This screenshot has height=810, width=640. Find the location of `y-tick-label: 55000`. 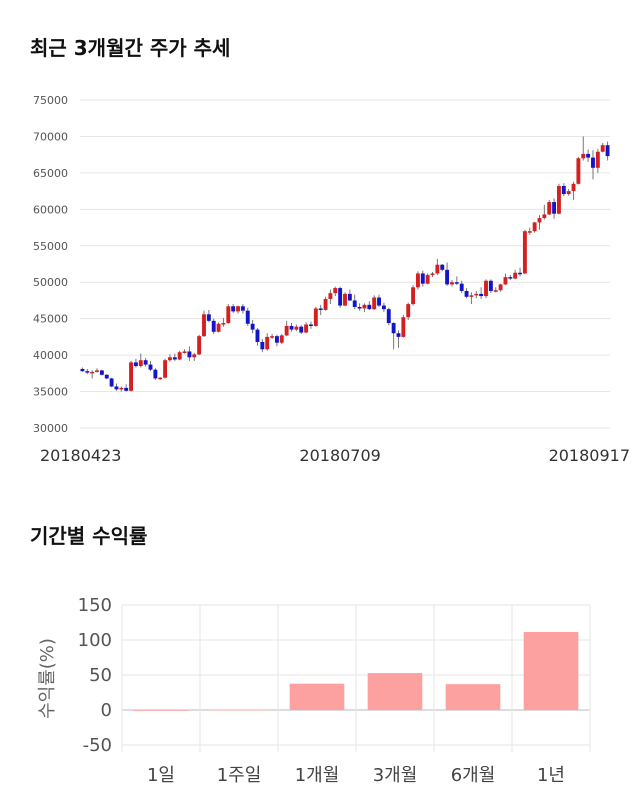

y-tick-label: 55000 is located at coordinates (50, 246).